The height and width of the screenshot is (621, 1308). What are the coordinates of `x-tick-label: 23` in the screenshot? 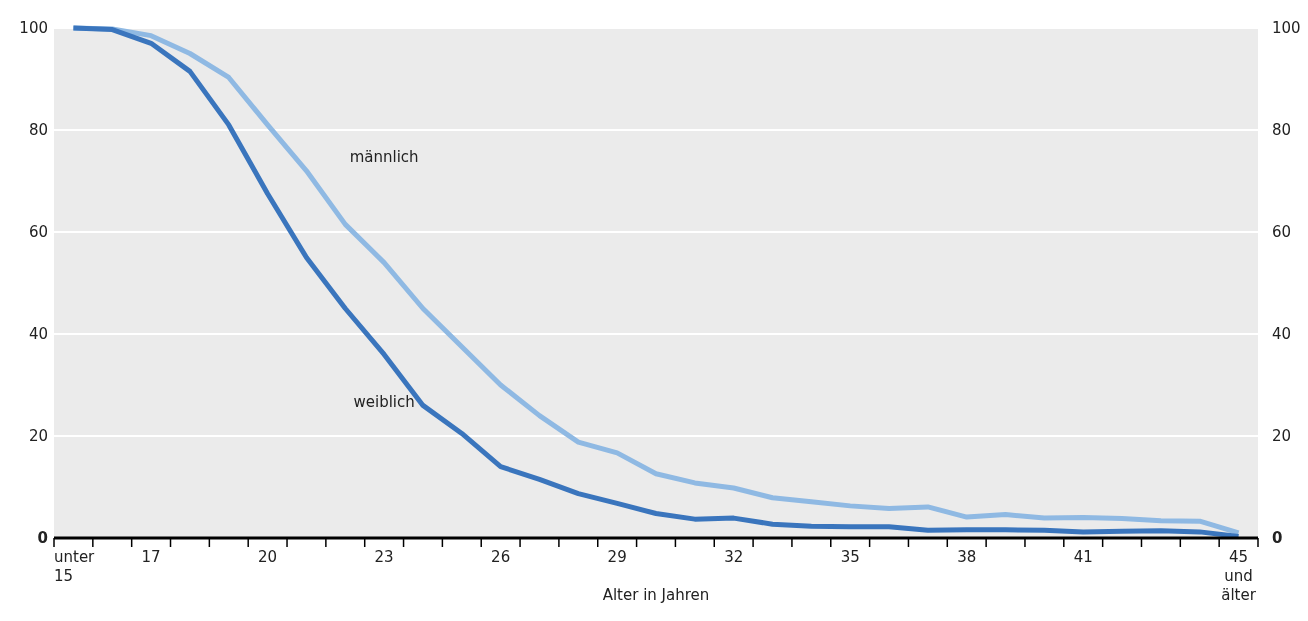 It's located at (384, 557).